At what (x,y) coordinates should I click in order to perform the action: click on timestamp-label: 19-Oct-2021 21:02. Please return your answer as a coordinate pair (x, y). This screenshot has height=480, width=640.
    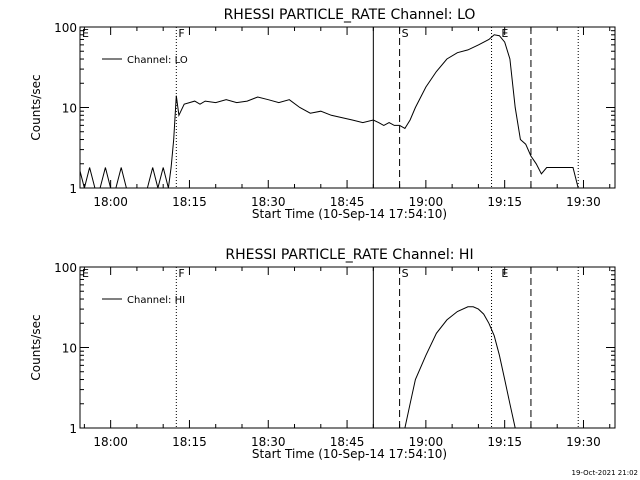
    Looking at the image, I should click on (605, 473).